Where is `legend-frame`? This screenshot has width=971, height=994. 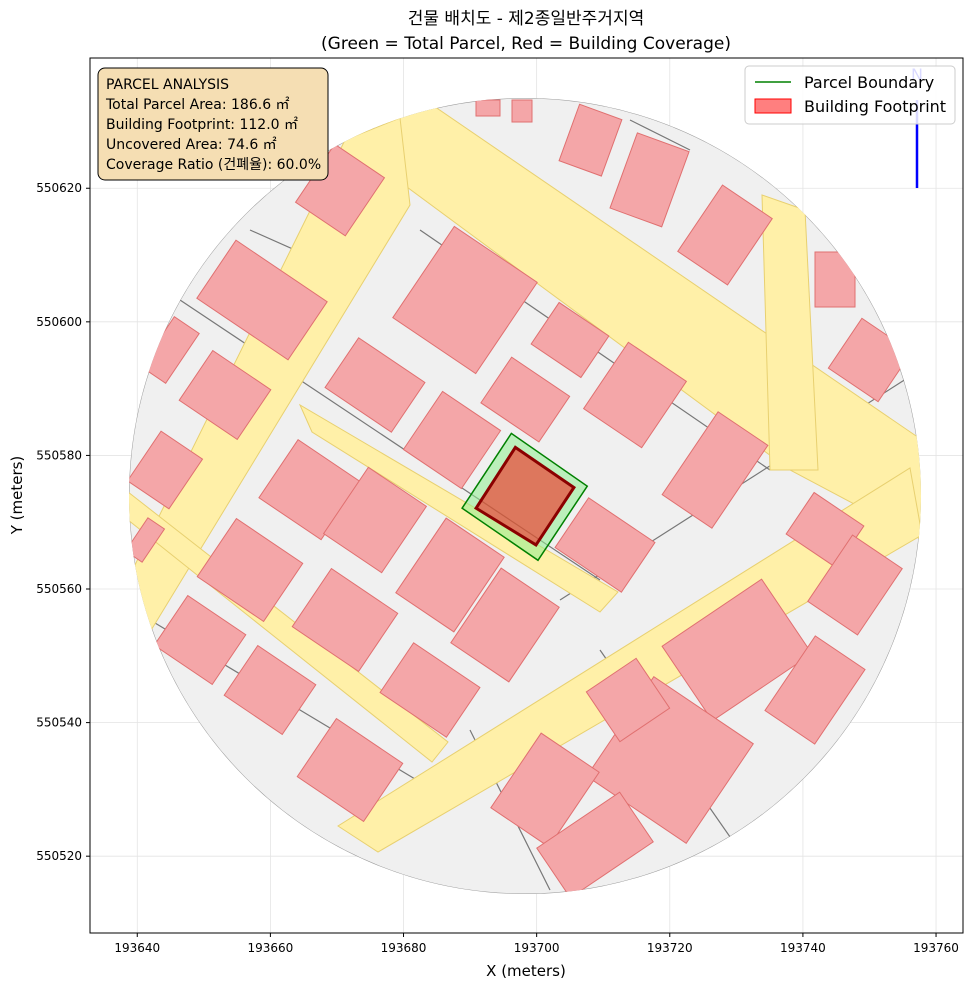 legend-frame is located at coordinates (850, 95).